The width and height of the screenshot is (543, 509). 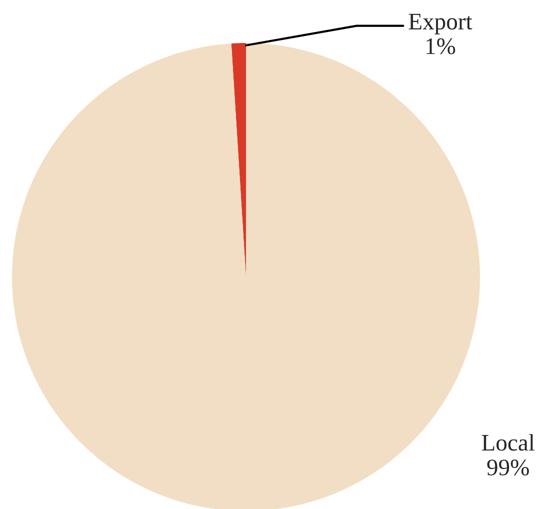 What do you see at coordinates (440, 24) in the screenshot?
I see `slice-label: Export` at bounding box center [440, 24].